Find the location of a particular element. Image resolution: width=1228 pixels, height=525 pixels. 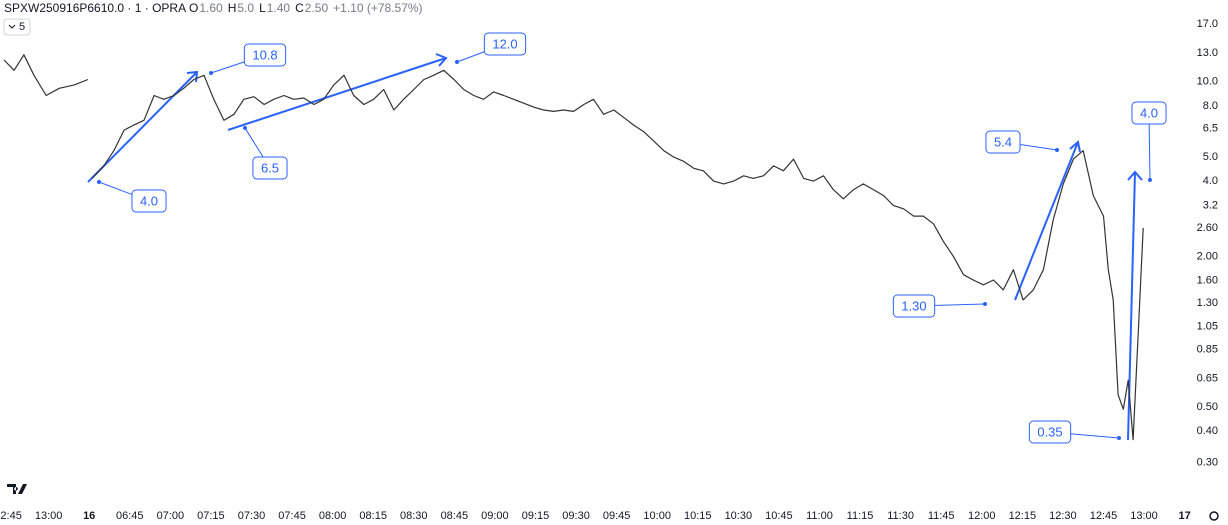

y-tick-label: 0.40 is located at coordinates (1207, 431).